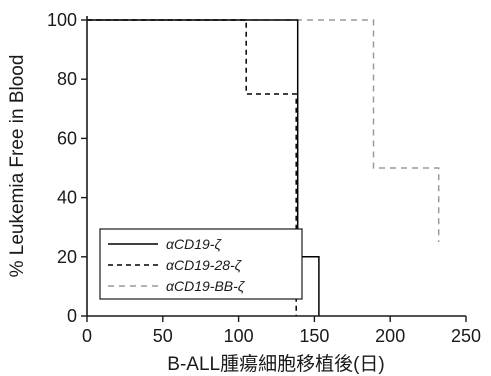  I want to click on y-tick-label: 0, so click(72, 316).